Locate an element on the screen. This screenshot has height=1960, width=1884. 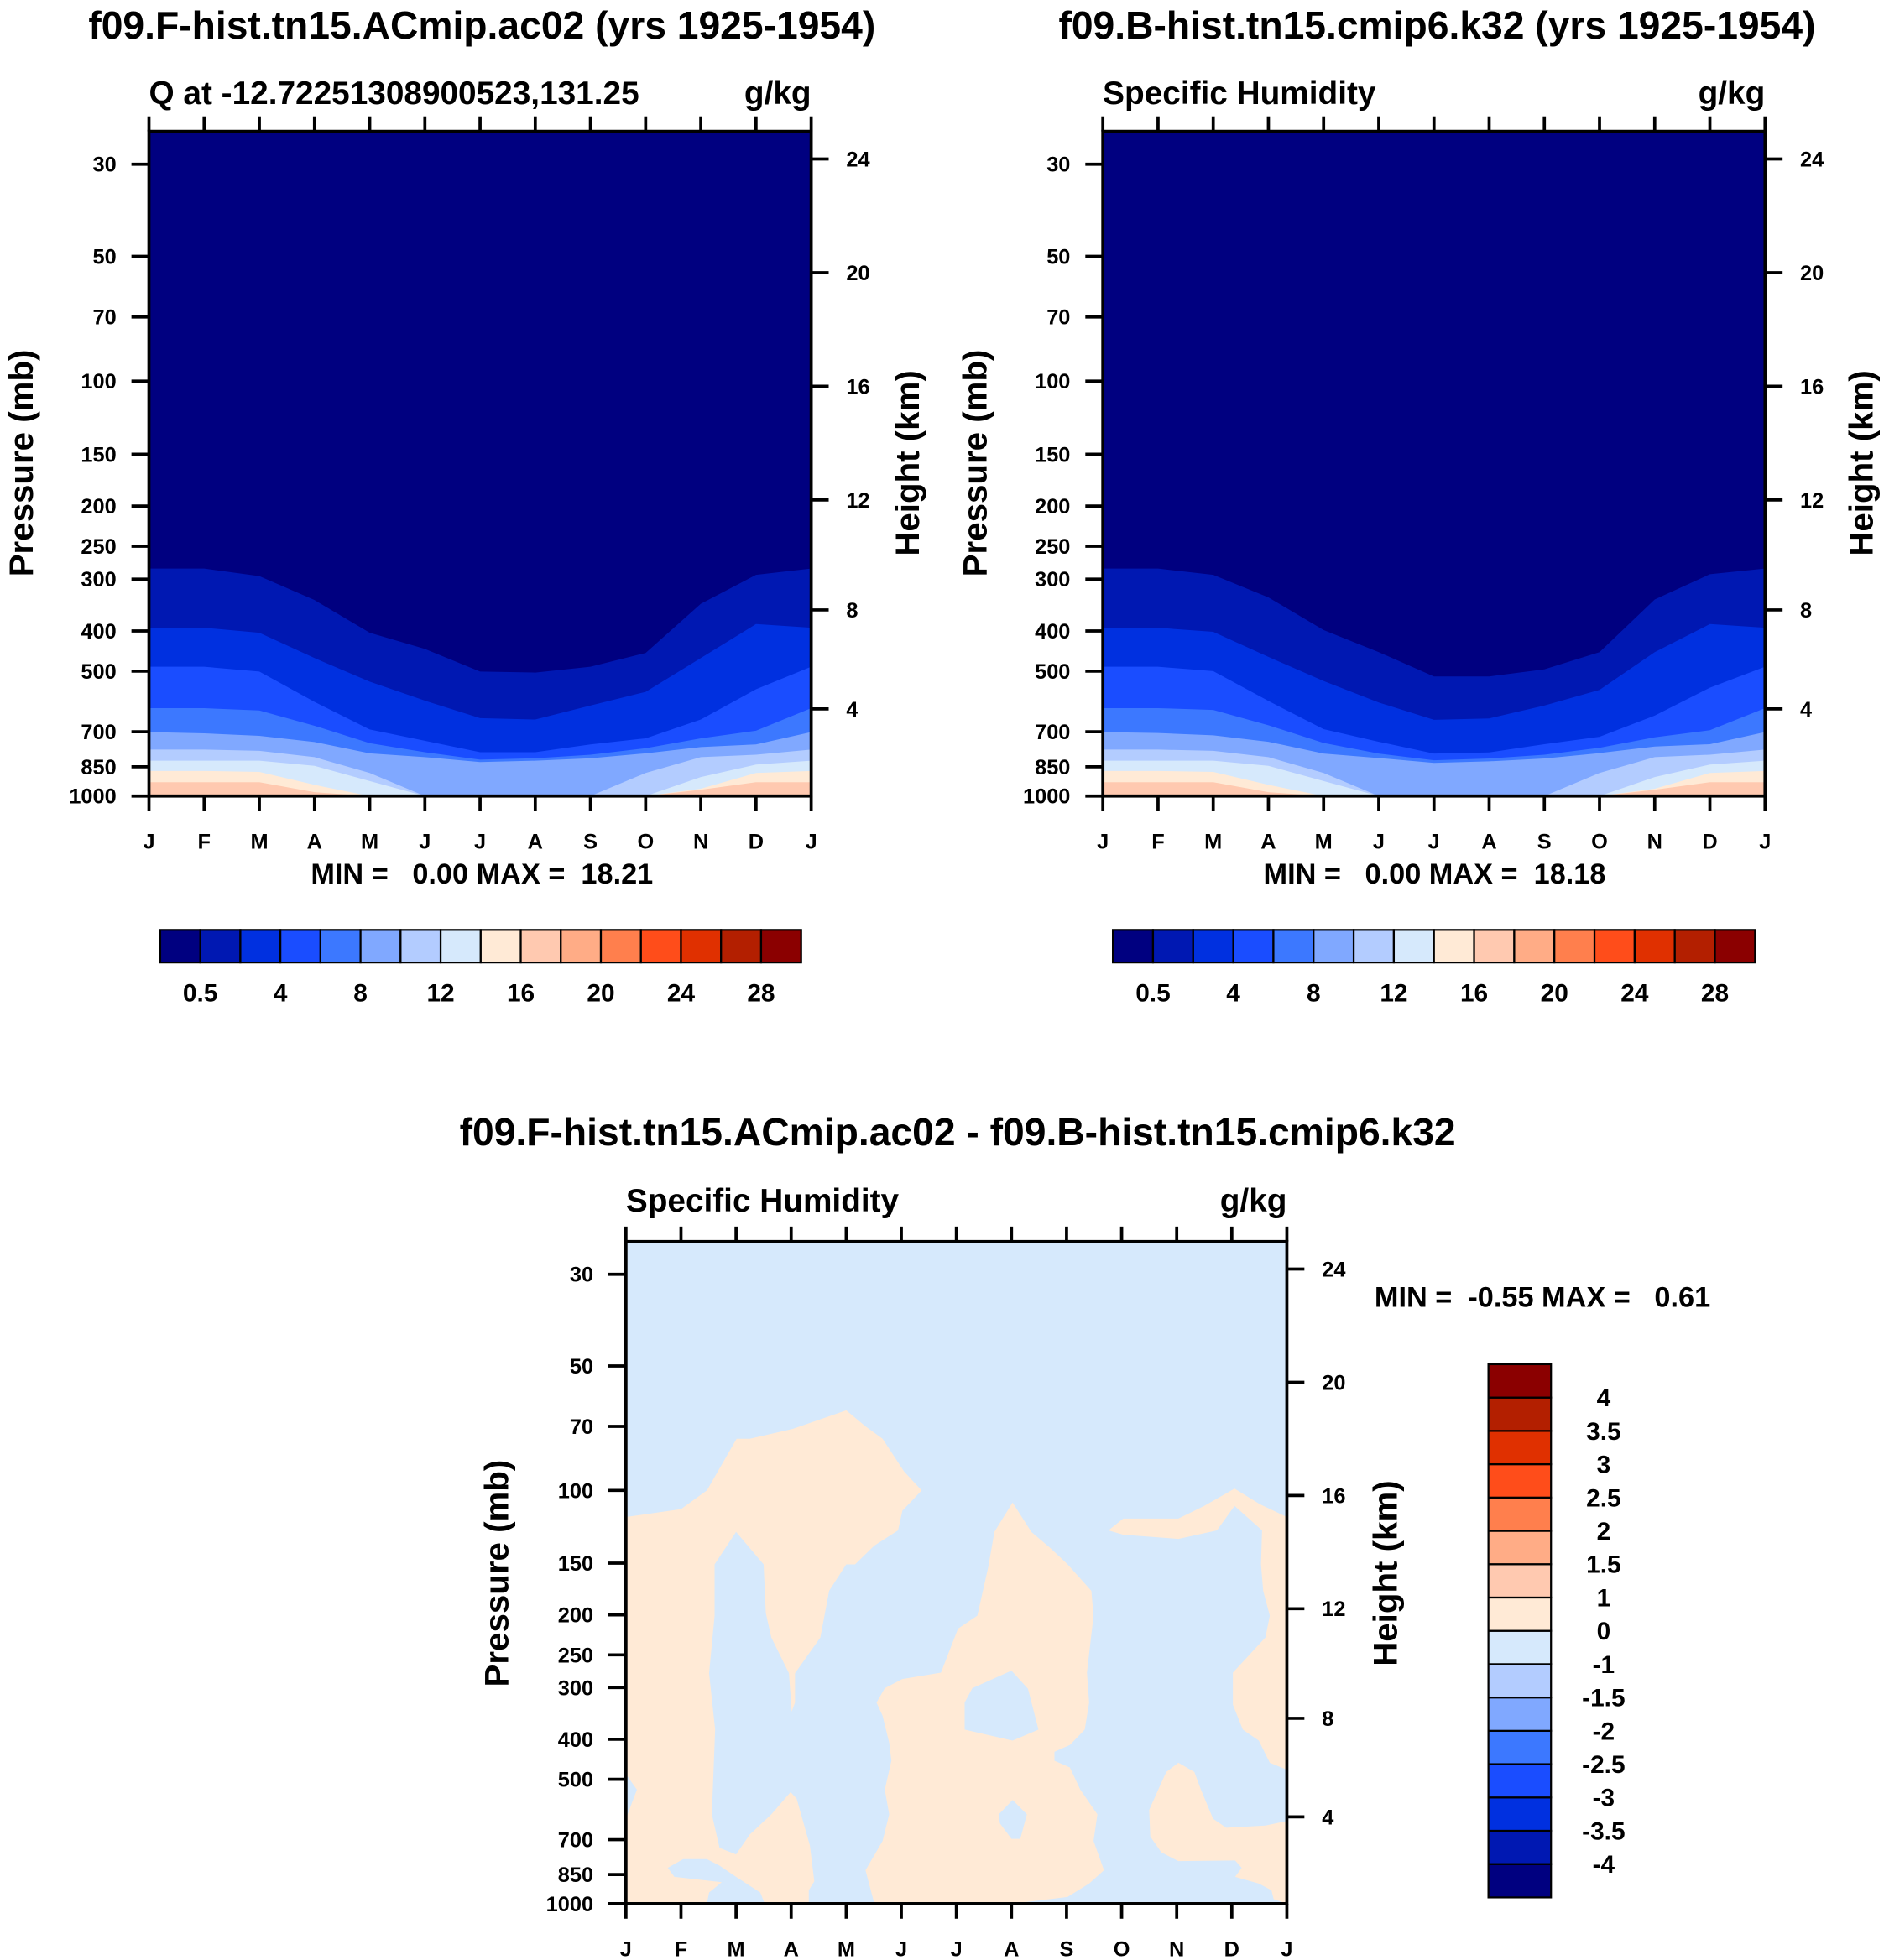
colorbar-label: 0.5 is located at coordinates (1152, 993).